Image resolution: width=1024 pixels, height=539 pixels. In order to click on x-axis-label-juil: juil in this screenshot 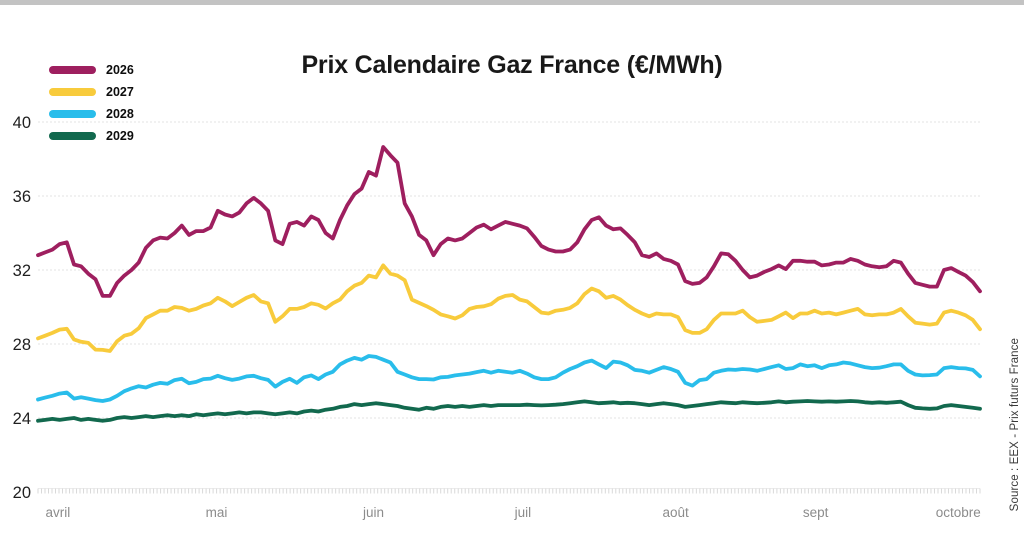, I will do `click(523, 512)`.